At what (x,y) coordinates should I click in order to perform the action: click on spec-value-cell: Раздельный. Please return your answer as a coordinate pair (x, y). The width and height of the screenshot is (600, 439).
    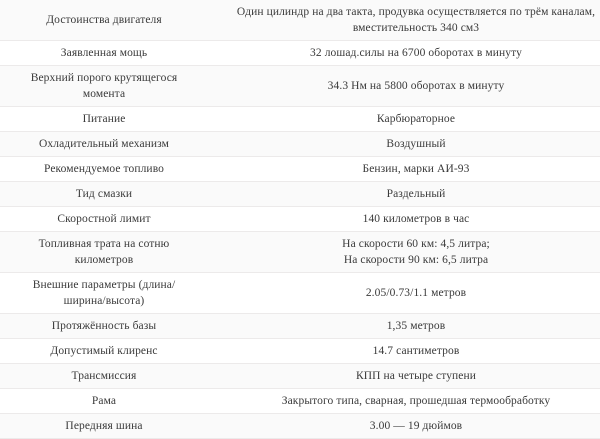
    Looking at the image, I should click on (404, 194).